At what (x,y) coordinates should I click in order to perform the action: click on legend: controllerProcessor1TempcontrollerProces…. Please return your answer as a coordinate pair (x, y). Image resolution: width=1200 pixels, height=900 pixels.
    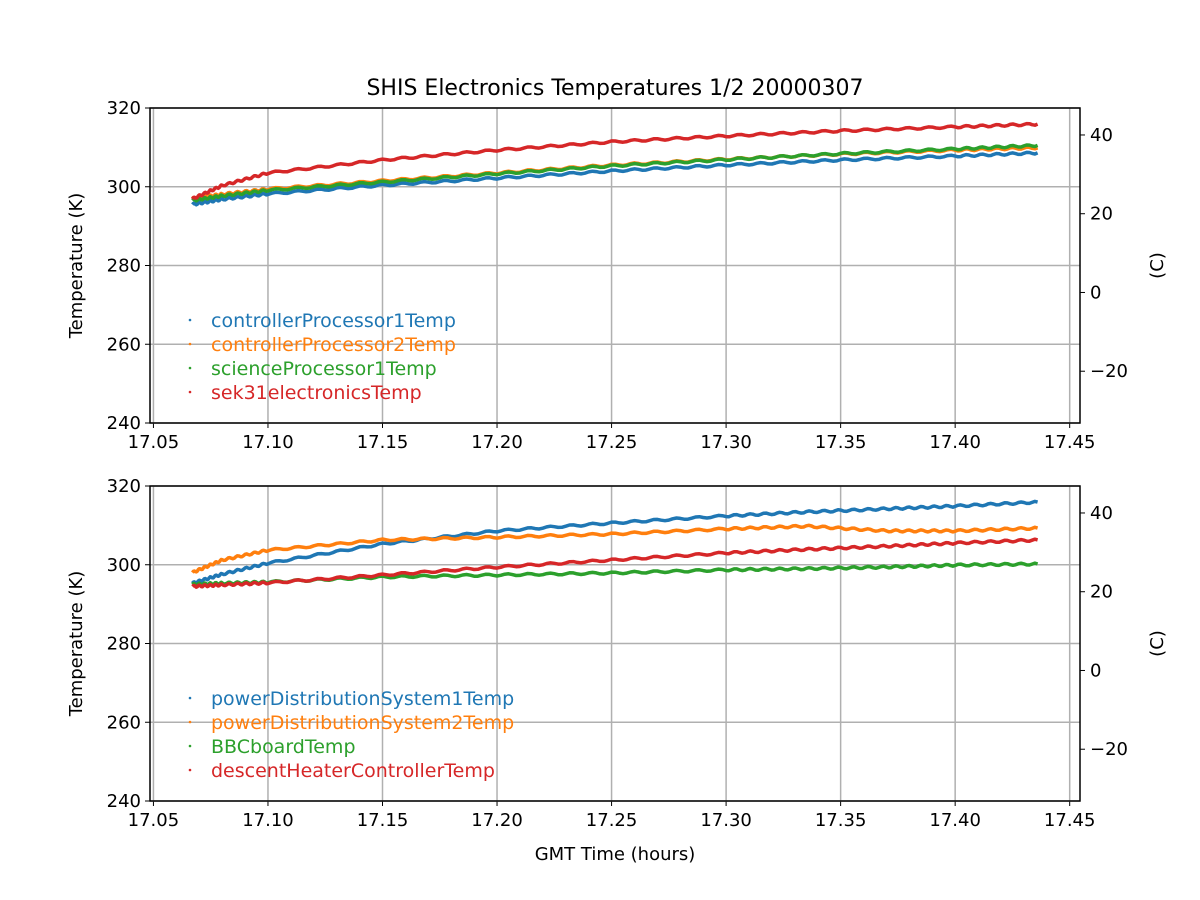
    Looking at the image, I should click on (322, 357).